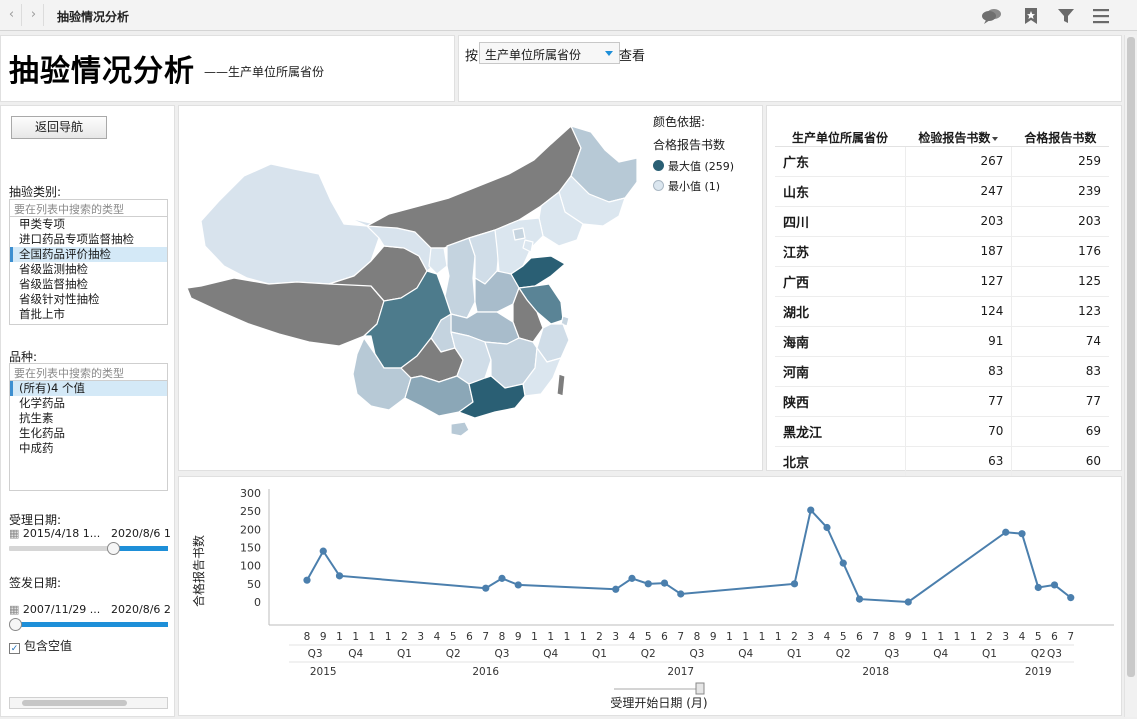 The height and width of the screenshot is (719, 1137). Describe the element at coordinates (1101, 16) in the screenshot. I see `menu-icon` at that location.